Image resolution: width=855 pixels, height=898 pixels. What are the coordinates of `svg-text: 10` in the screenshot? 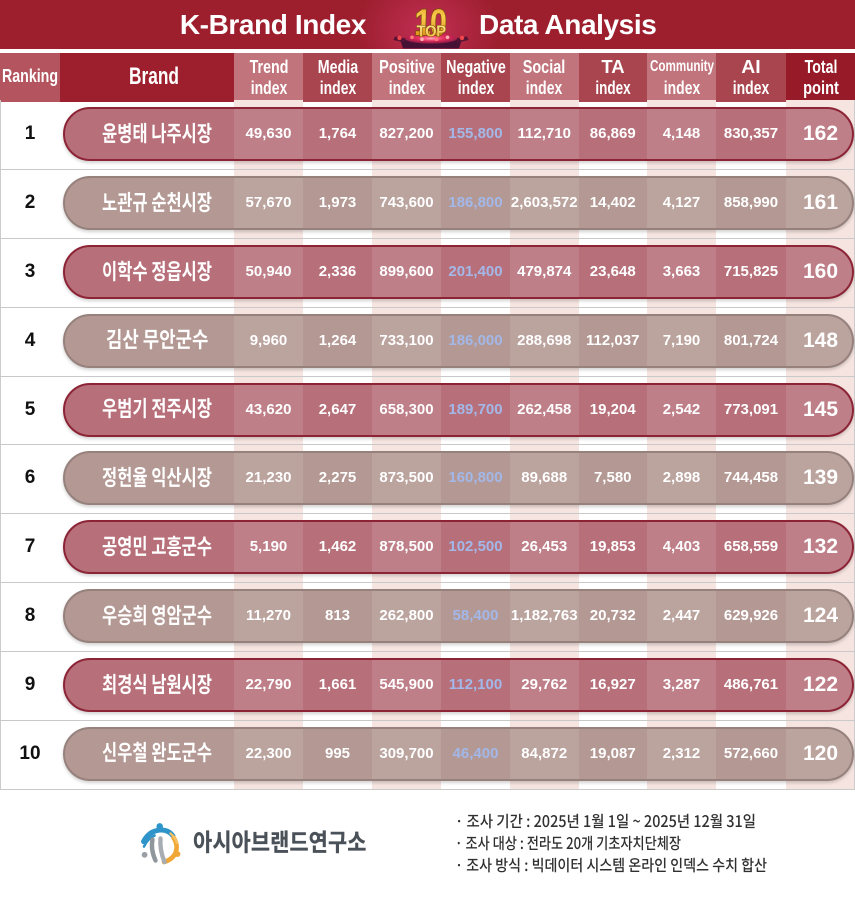 It's located at (430, 23).